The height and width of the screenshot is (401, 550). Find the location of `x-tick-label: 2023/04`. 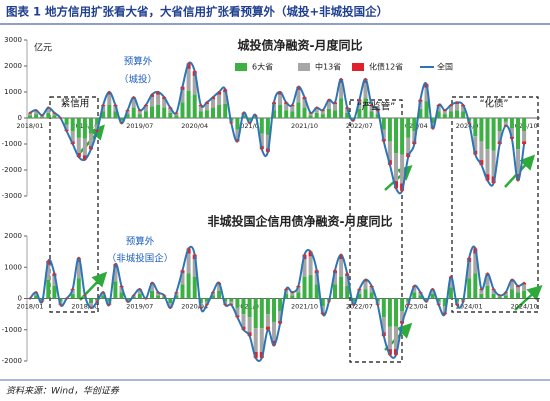

x-tick-label: 2023/04 is located at coordinates (414, 307).